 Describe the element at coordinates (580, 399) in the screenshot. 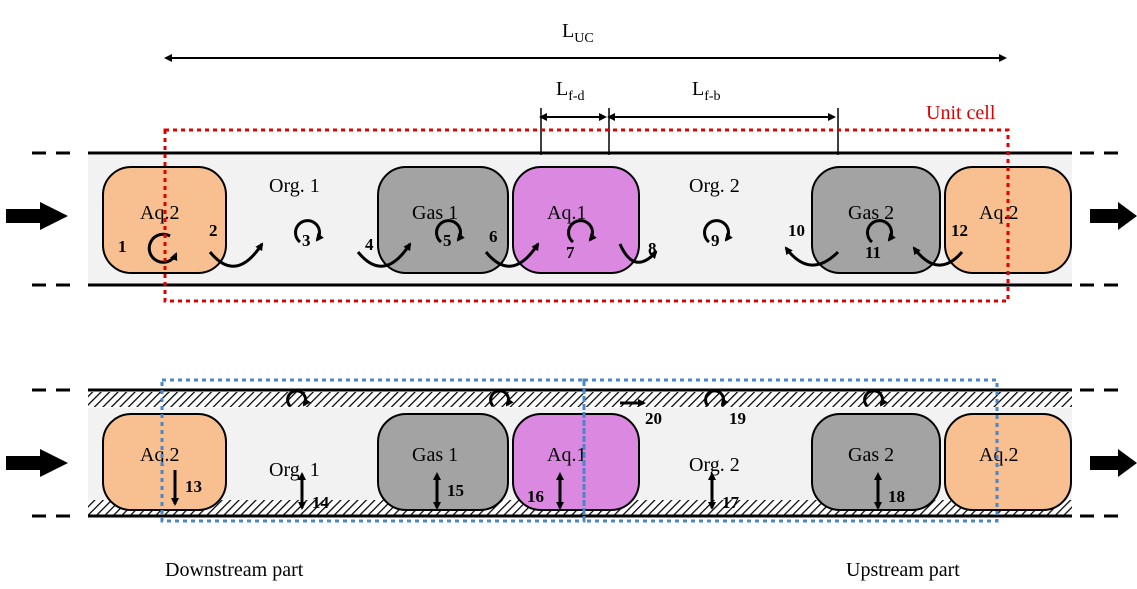

I see `upper-wall-film` at that location.